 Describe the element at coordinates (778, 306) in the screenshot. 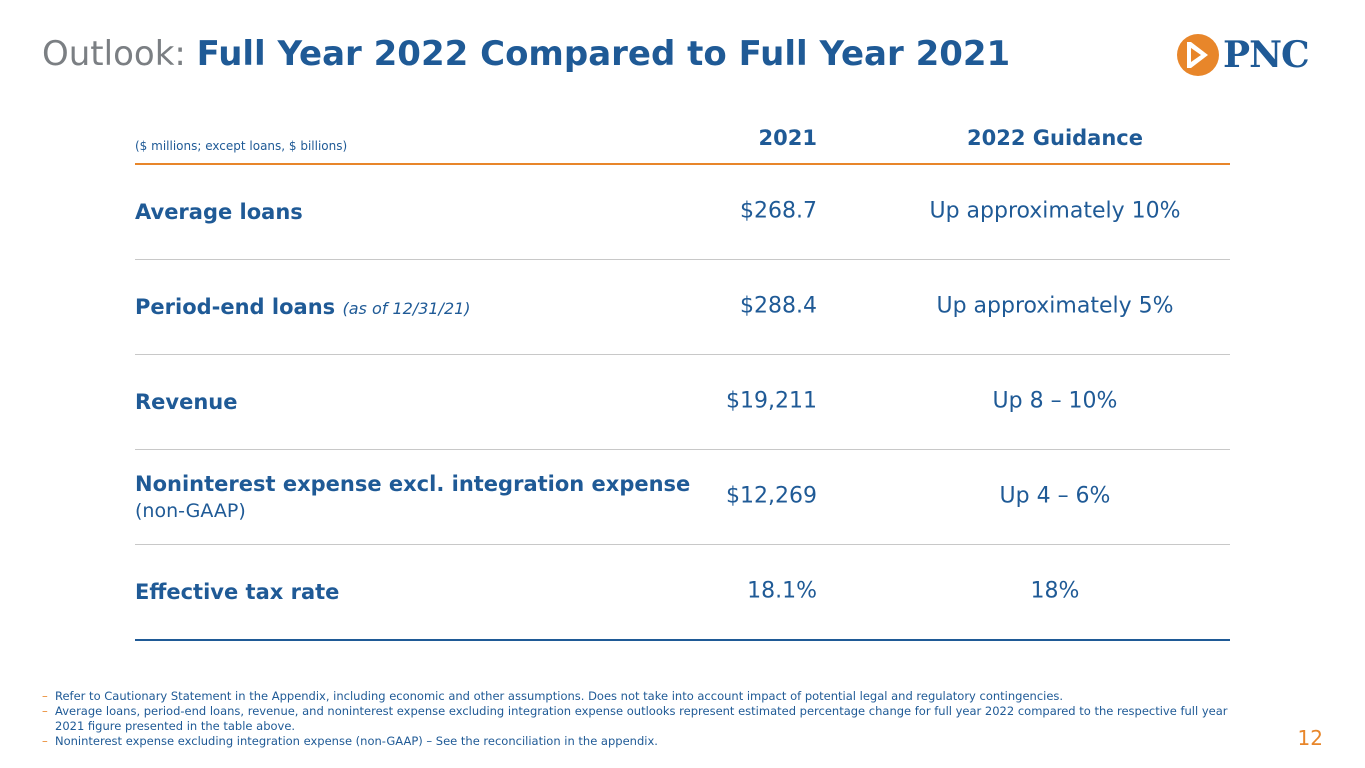

I see `row-value-2021: $288.4` at that location.